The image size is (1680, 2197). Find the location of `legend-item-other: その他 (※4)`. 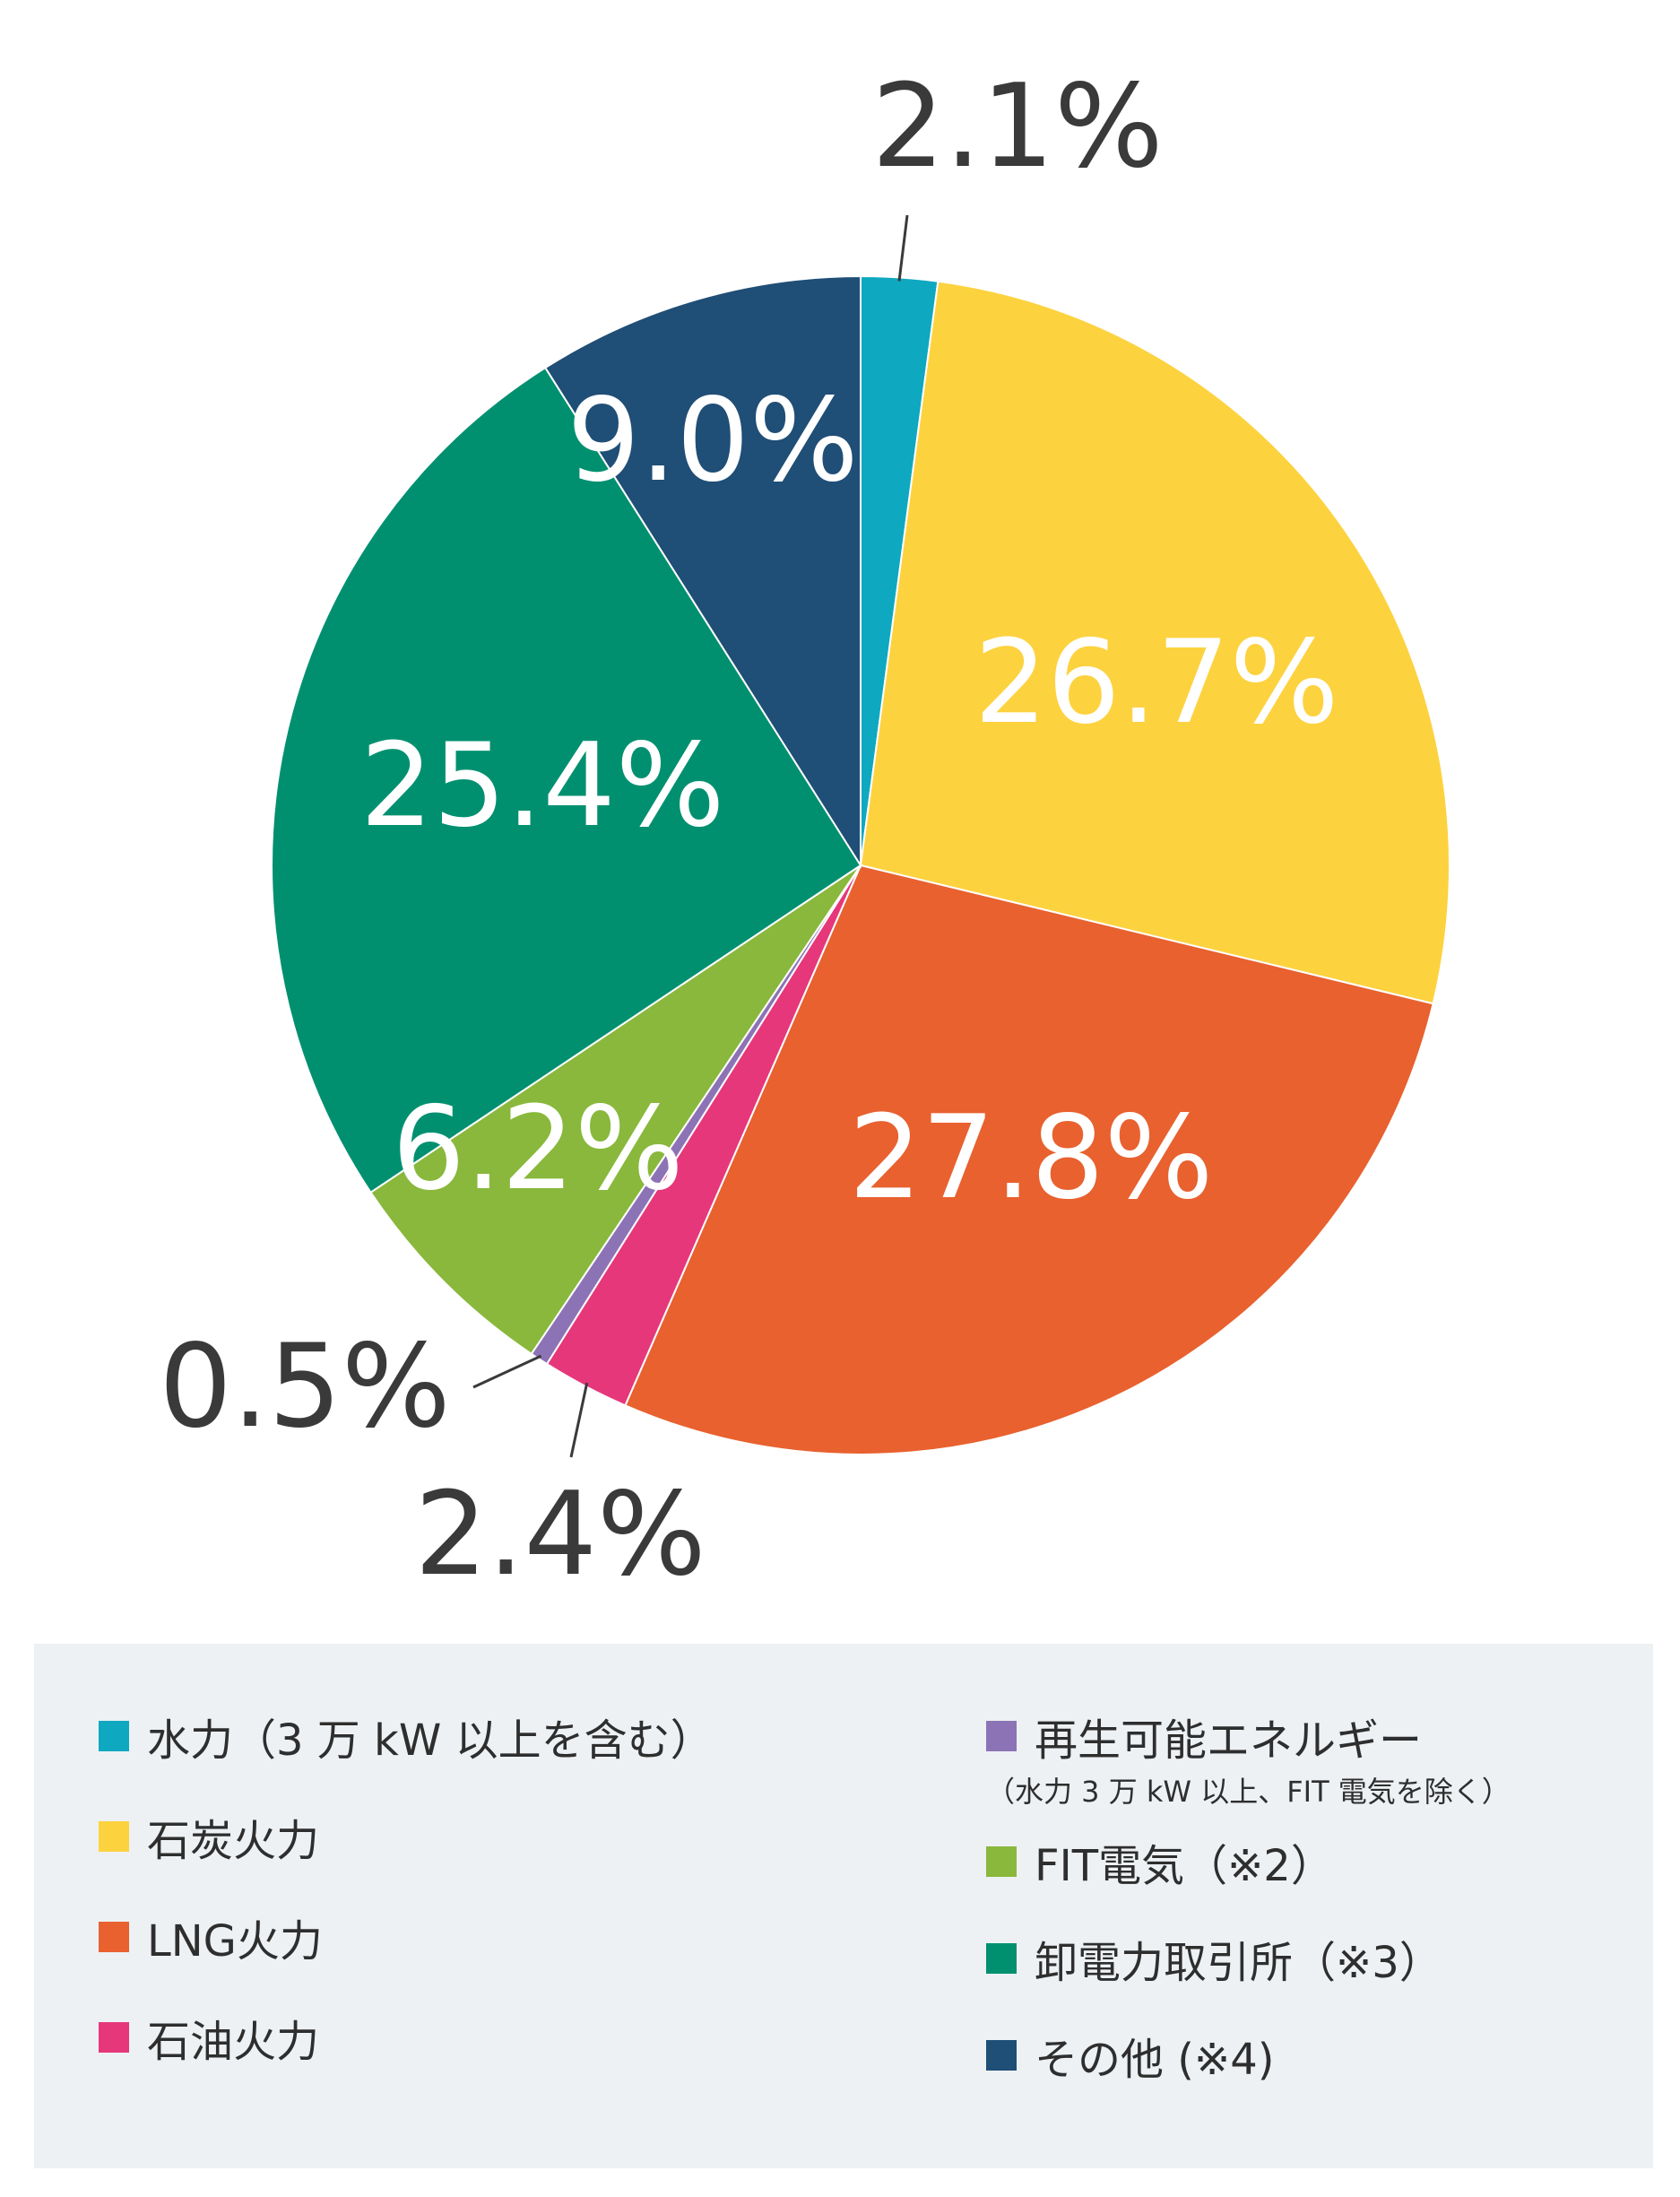

legend-item-other: その他 (※4) is located at coordinates (1130, 2055).